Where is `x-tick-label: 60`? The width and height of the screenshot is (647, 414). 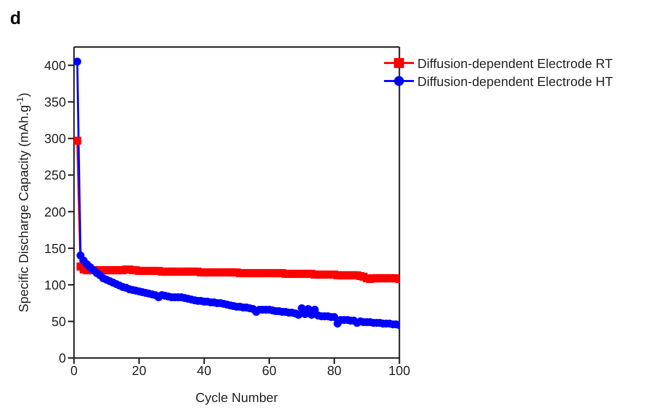
x-tick-label: 60 is located at coordinates (269, 370).